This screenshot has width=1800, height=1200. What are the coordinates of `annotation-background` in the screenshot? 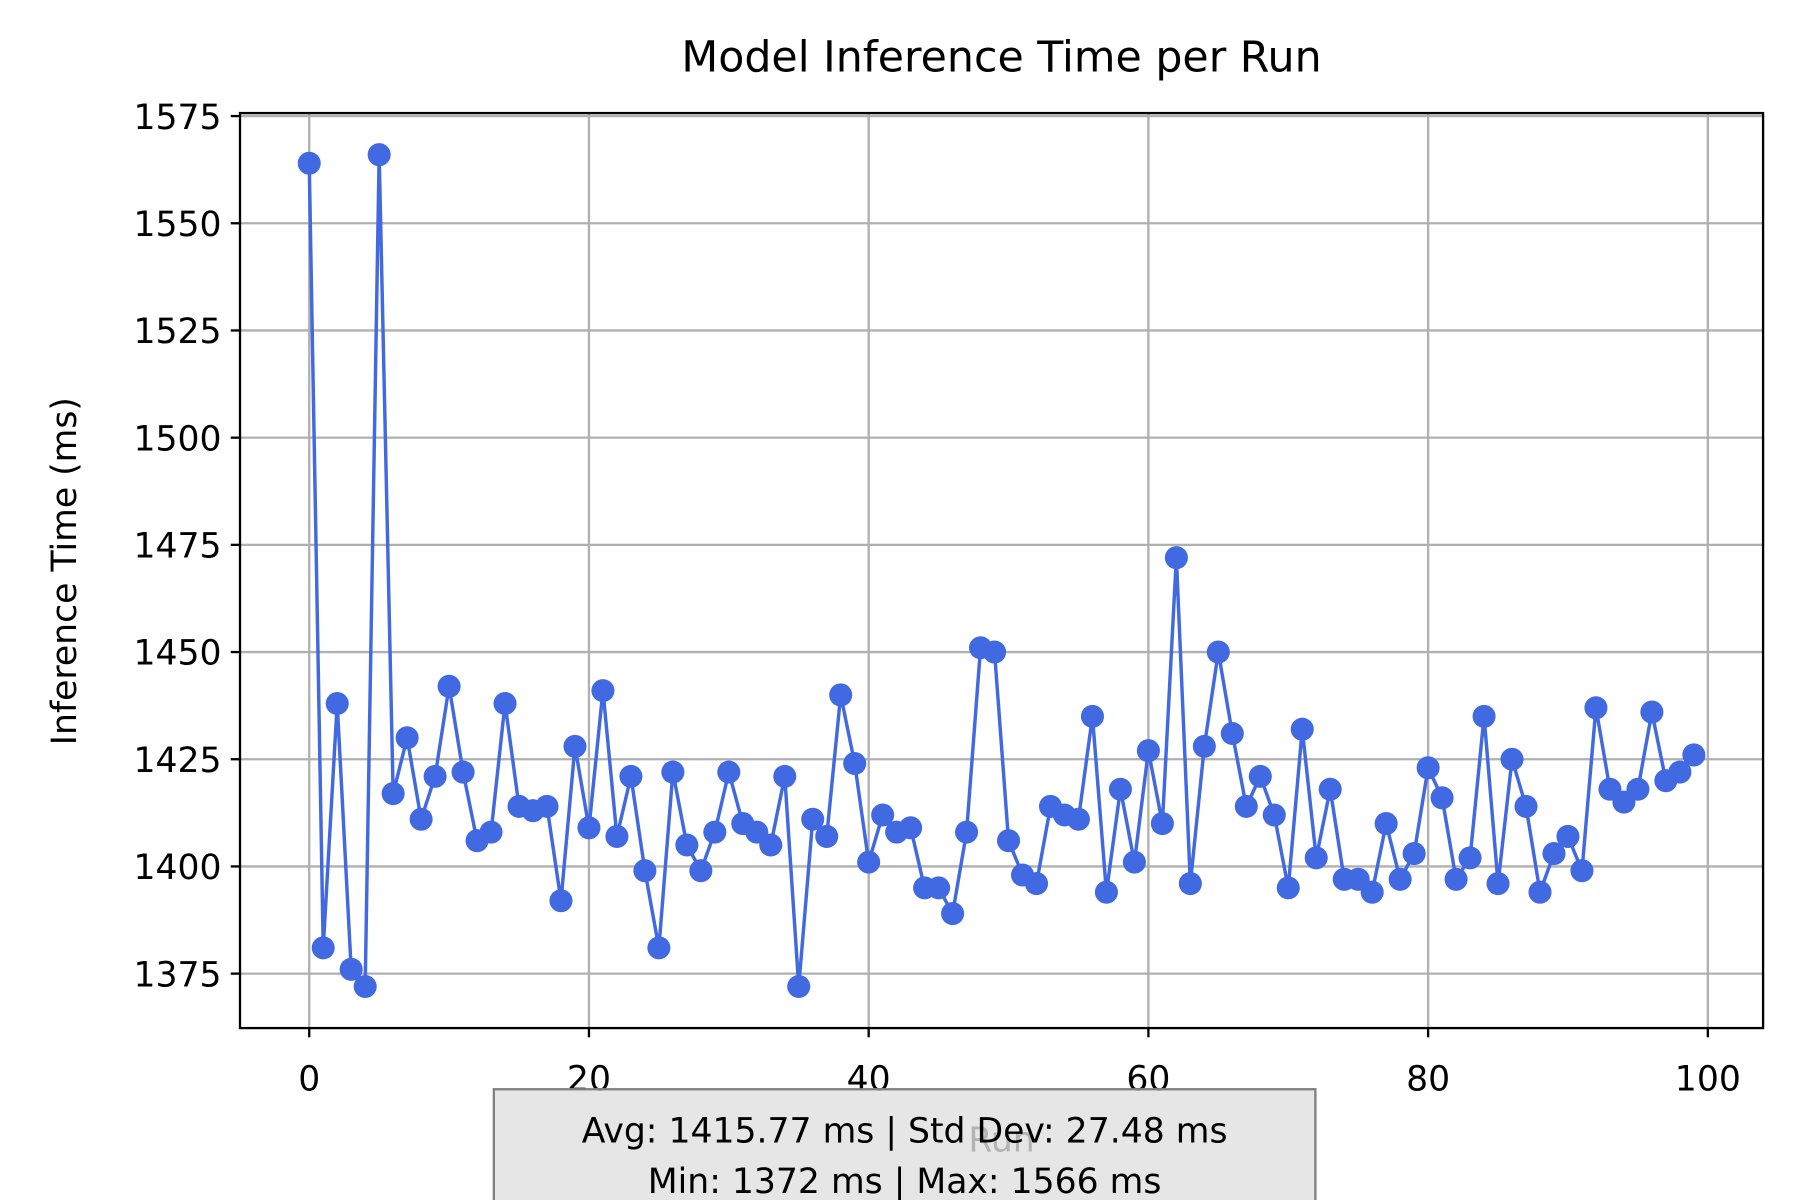 It's located at (904, 1144).